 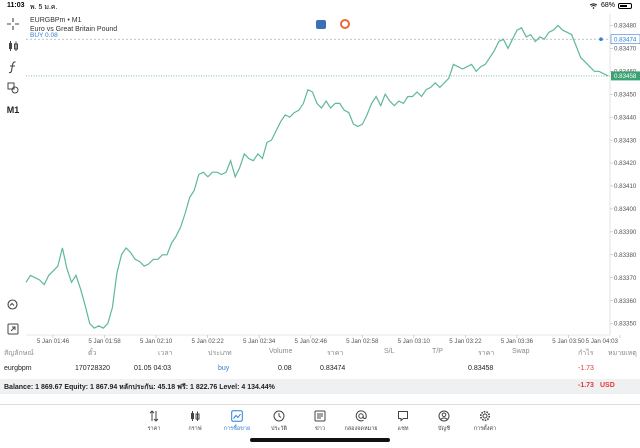 I want to click on current-price-tag-text: 0.83458, so click(x=625, y=76).